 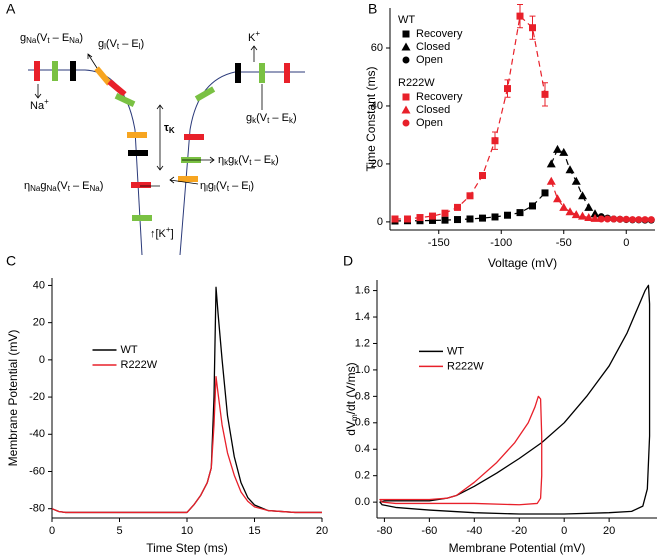 I want to click on label-part: K, so click(x=252, y=38).